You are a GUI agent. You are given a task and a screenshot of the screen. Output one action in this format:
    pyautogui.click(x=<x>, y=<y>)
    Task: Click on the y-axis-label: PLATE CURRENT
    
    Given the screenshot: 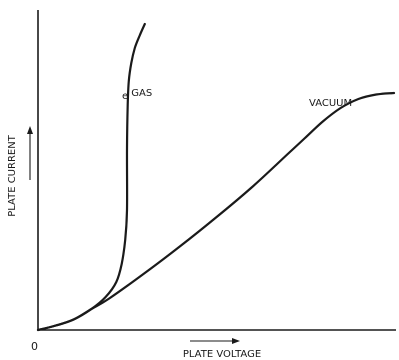 What is the action you would take?
    pyautogui.click(x=12, y=175)
    